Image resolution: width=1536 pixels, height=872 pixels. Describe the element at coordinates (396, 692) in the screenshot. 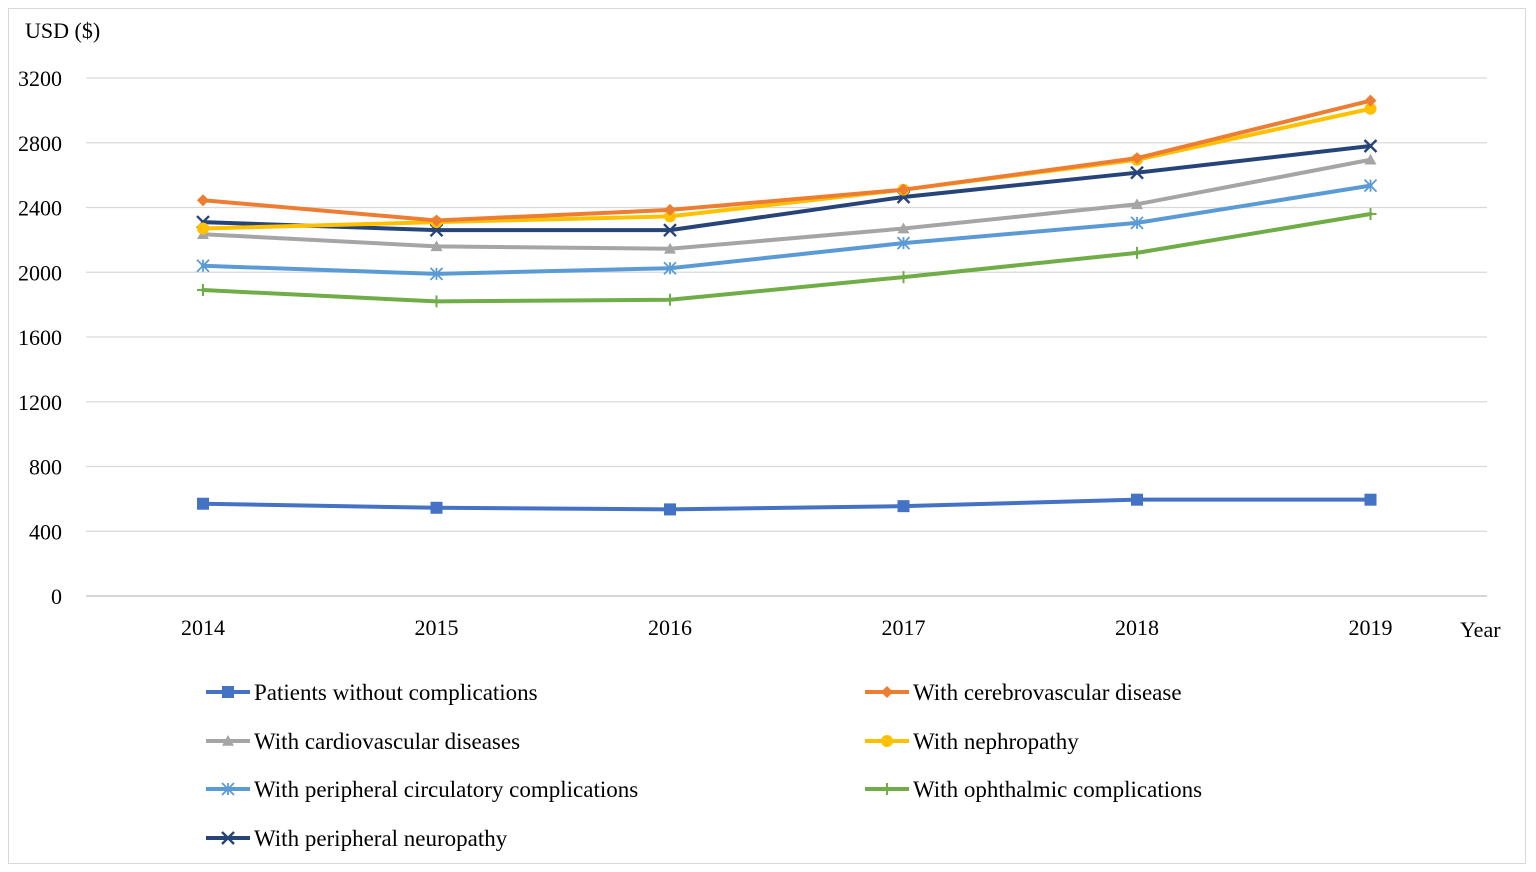

I see `legend-label: Patients without complications` at that location.